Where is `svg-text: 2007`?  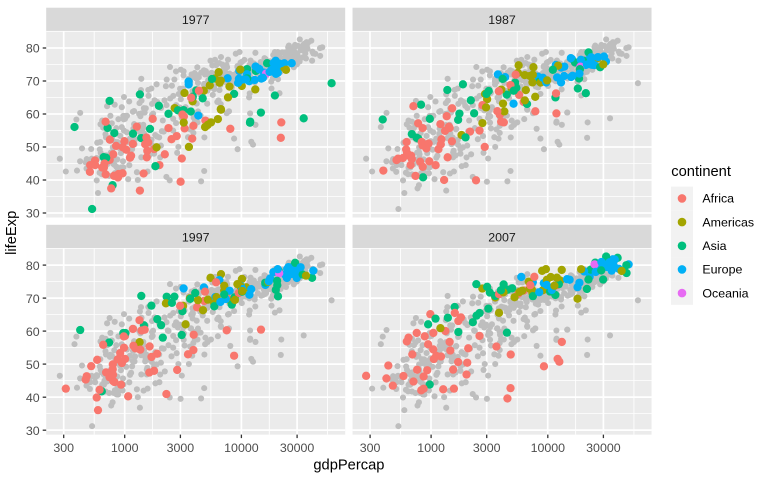 svg-text: 2007 is located at coordinates (502, 237).